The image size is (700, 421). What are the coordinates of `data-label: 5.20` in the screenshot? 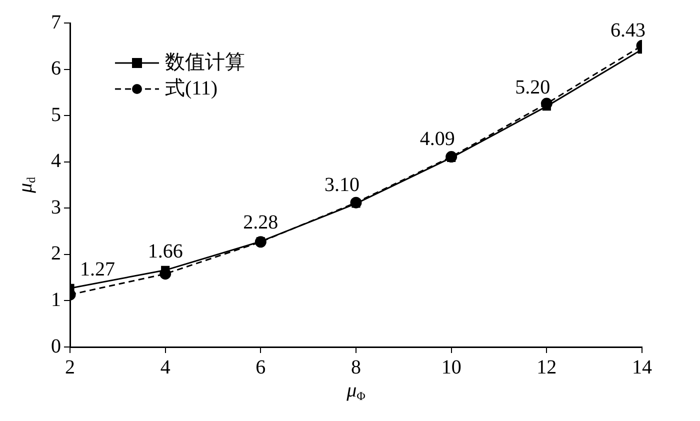 It's located at (532, 87).